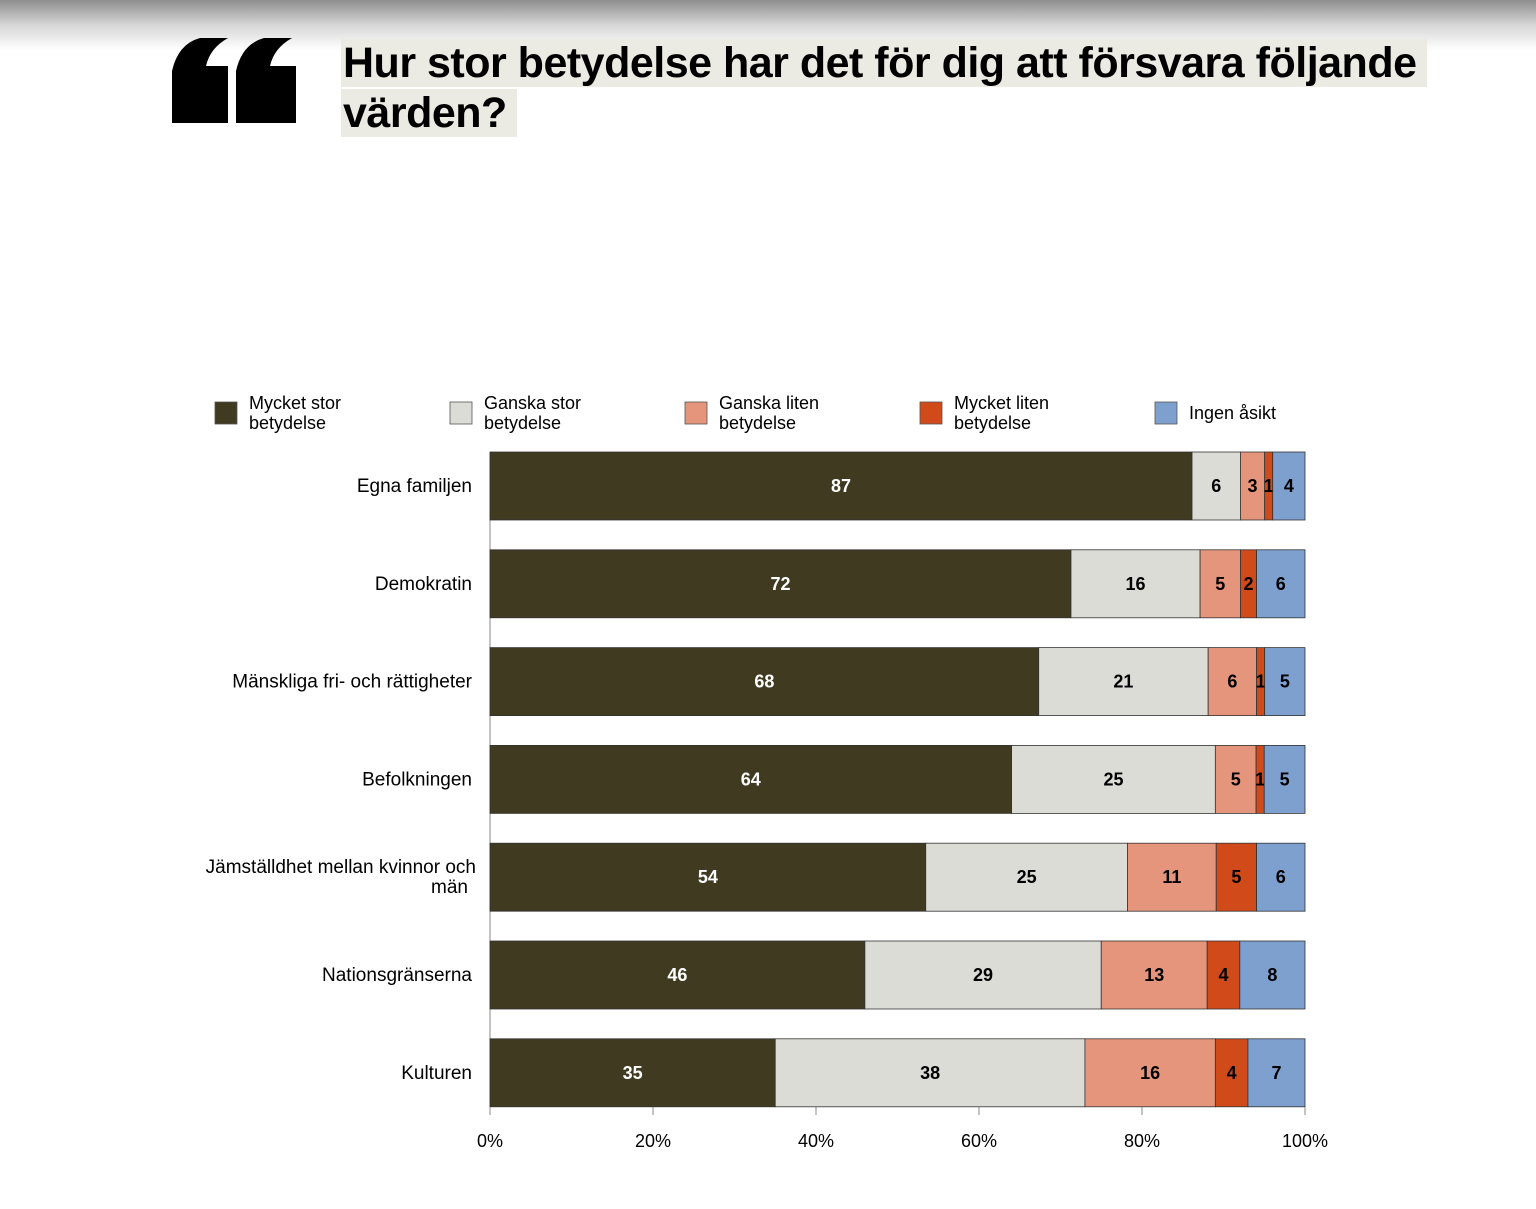 This screenshot has height=1209, width=1536. What do you see at coordinates (490, 1141) in the screenshot?
I see `x-tick-label: 0%` at bounding box center [490, 1141].